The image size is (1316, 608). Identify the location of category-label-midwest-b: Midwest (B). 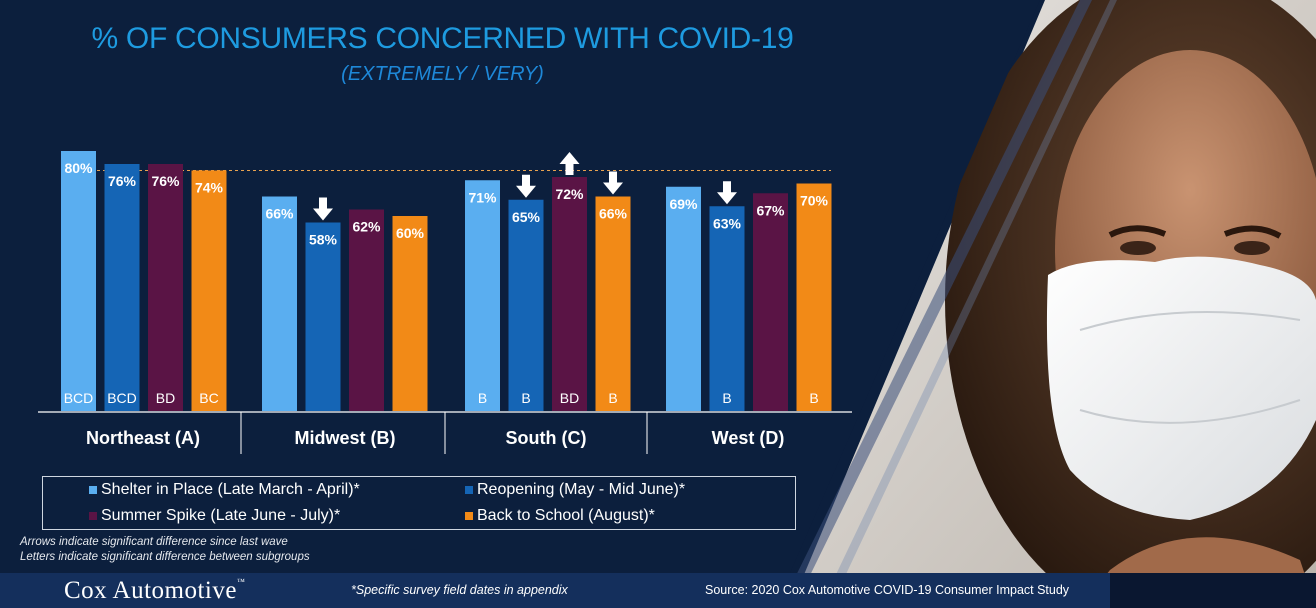
(345, 438).